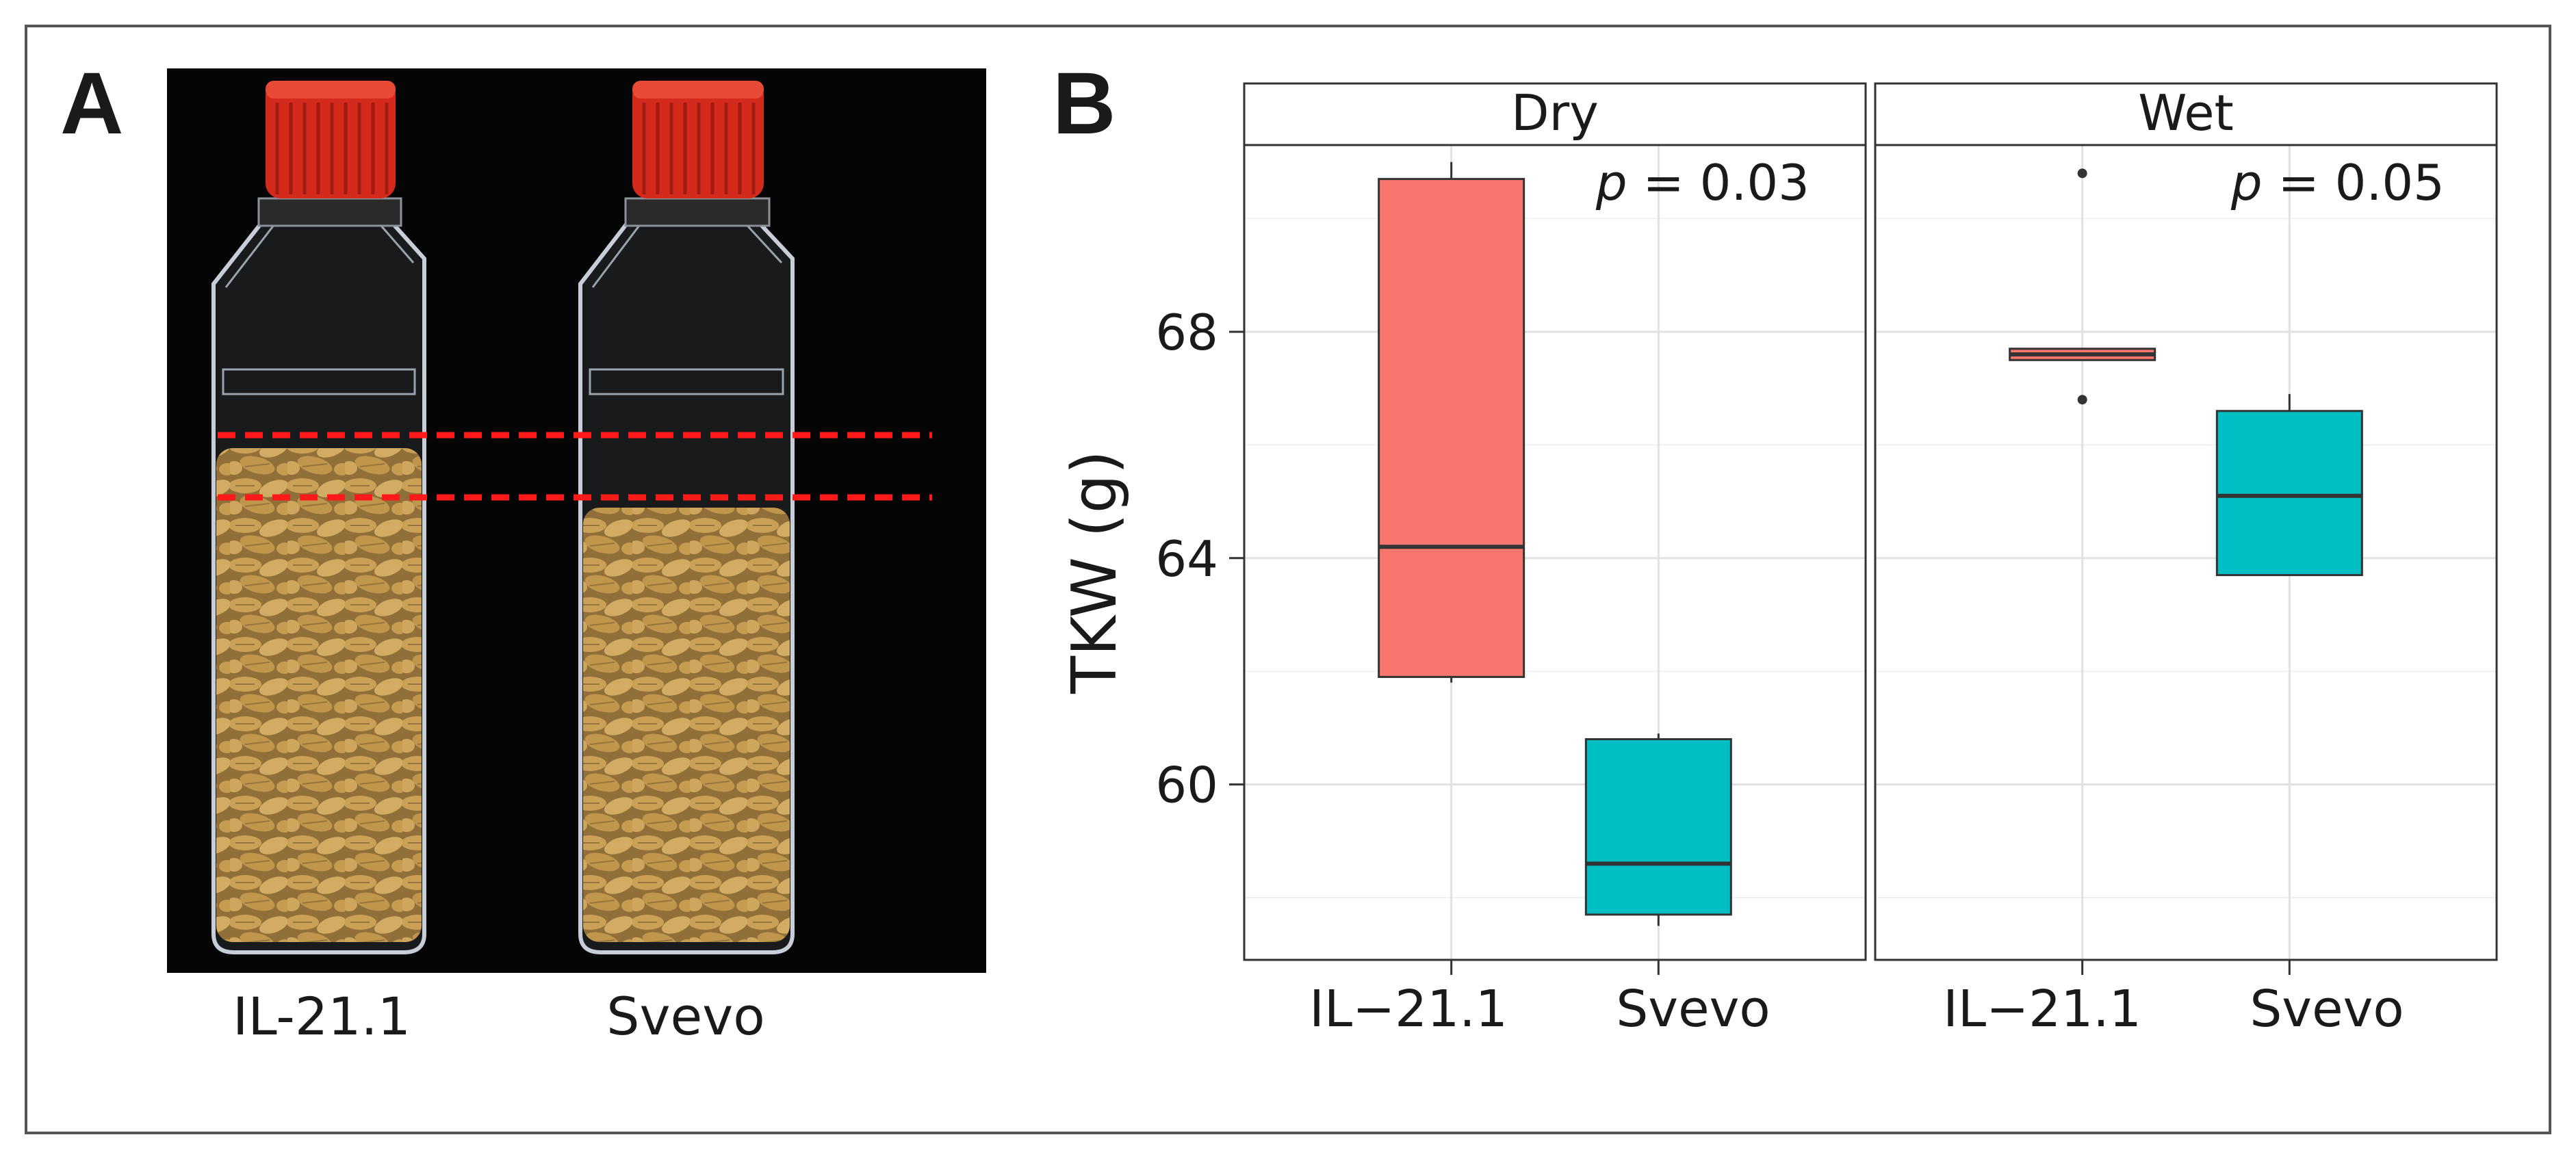 This screenshot has height=1161, width=2576. Describe the element at coordinates (685, 1016) in the screenshot. I see `photo-label-svevo: Svevo` at that location.